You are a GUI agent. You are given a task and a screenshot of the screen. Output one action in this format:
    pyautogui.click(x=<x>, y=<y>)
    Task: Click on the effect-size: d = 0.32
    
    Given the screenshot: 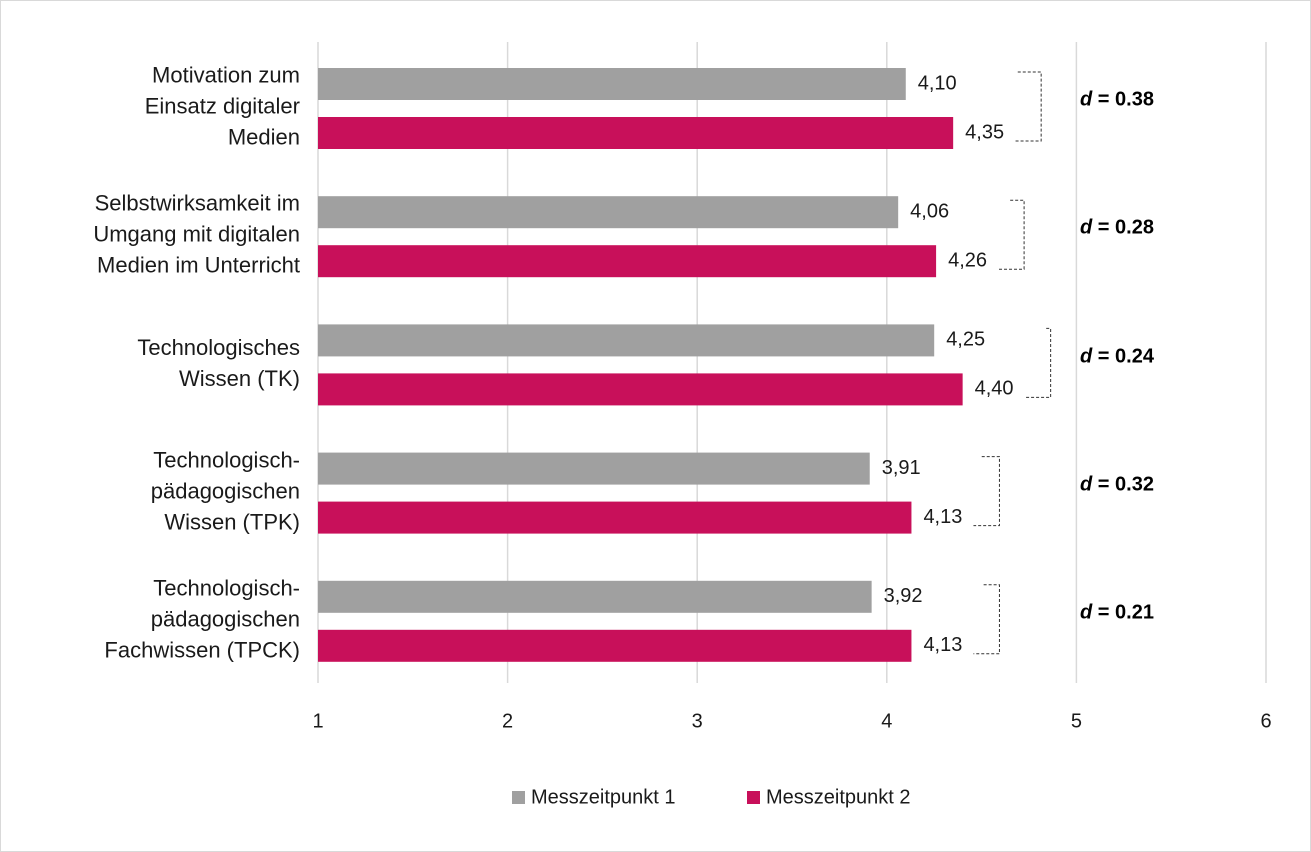 What is the action you would take?
    pyautogui.click(x=1117, y=484)
    